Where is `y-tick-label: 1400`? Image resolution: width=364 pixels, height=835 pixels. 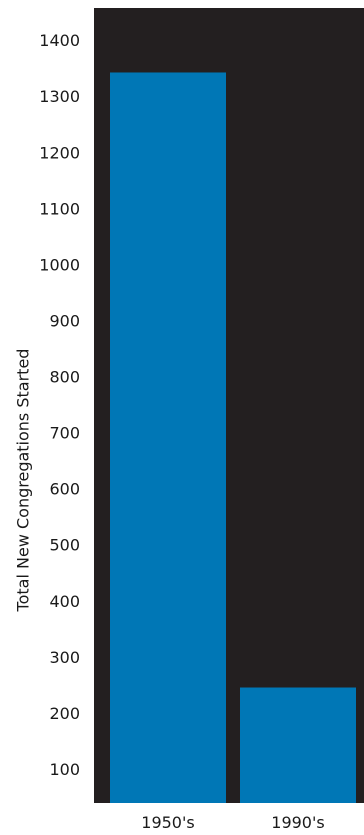
y-tick-label: 1400 is located at coordinates (59, 40).